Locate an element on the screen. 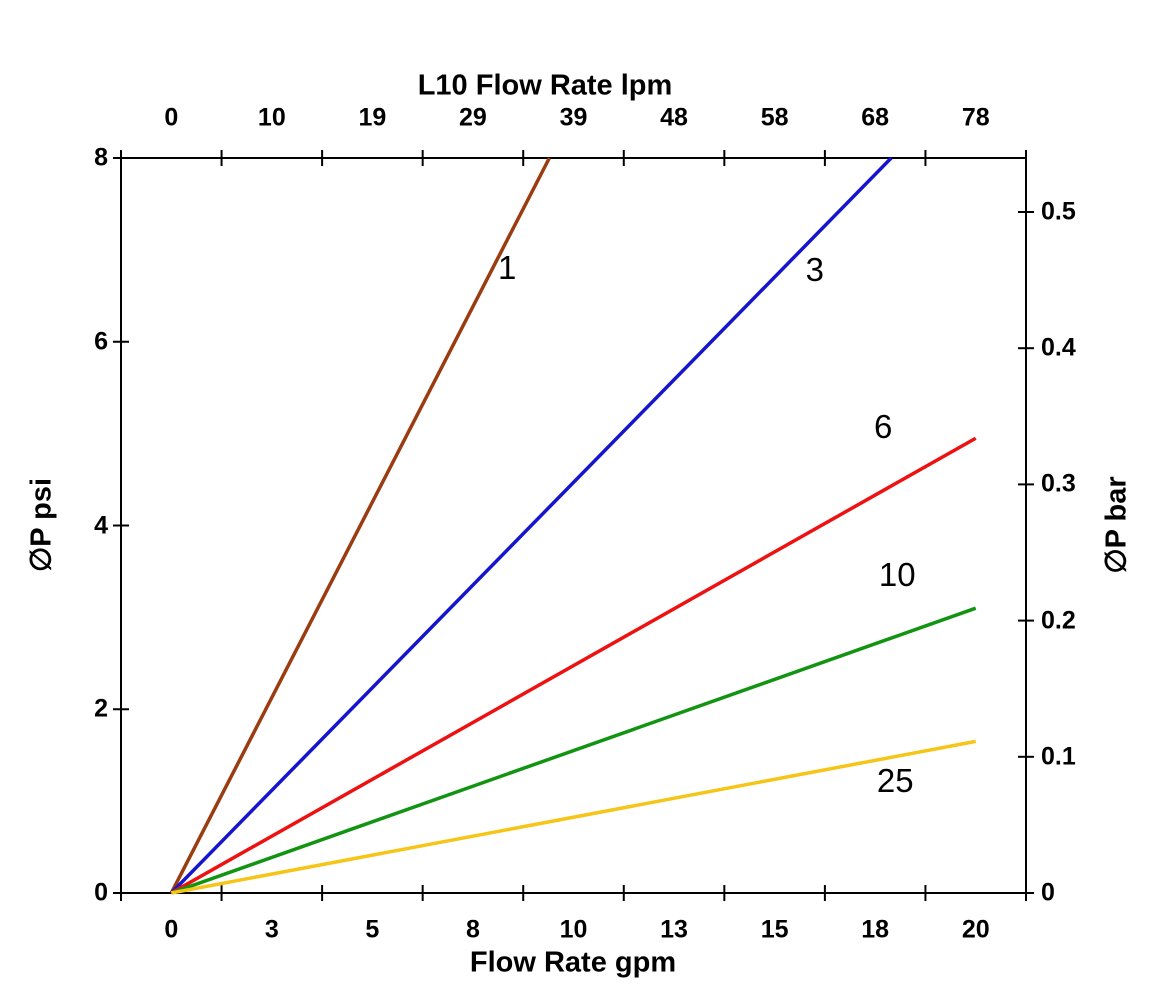 The width and height of the screenshot is (1152, 1008). bottom-axis-tick-label: 3 is located at coordinates (271, 929).